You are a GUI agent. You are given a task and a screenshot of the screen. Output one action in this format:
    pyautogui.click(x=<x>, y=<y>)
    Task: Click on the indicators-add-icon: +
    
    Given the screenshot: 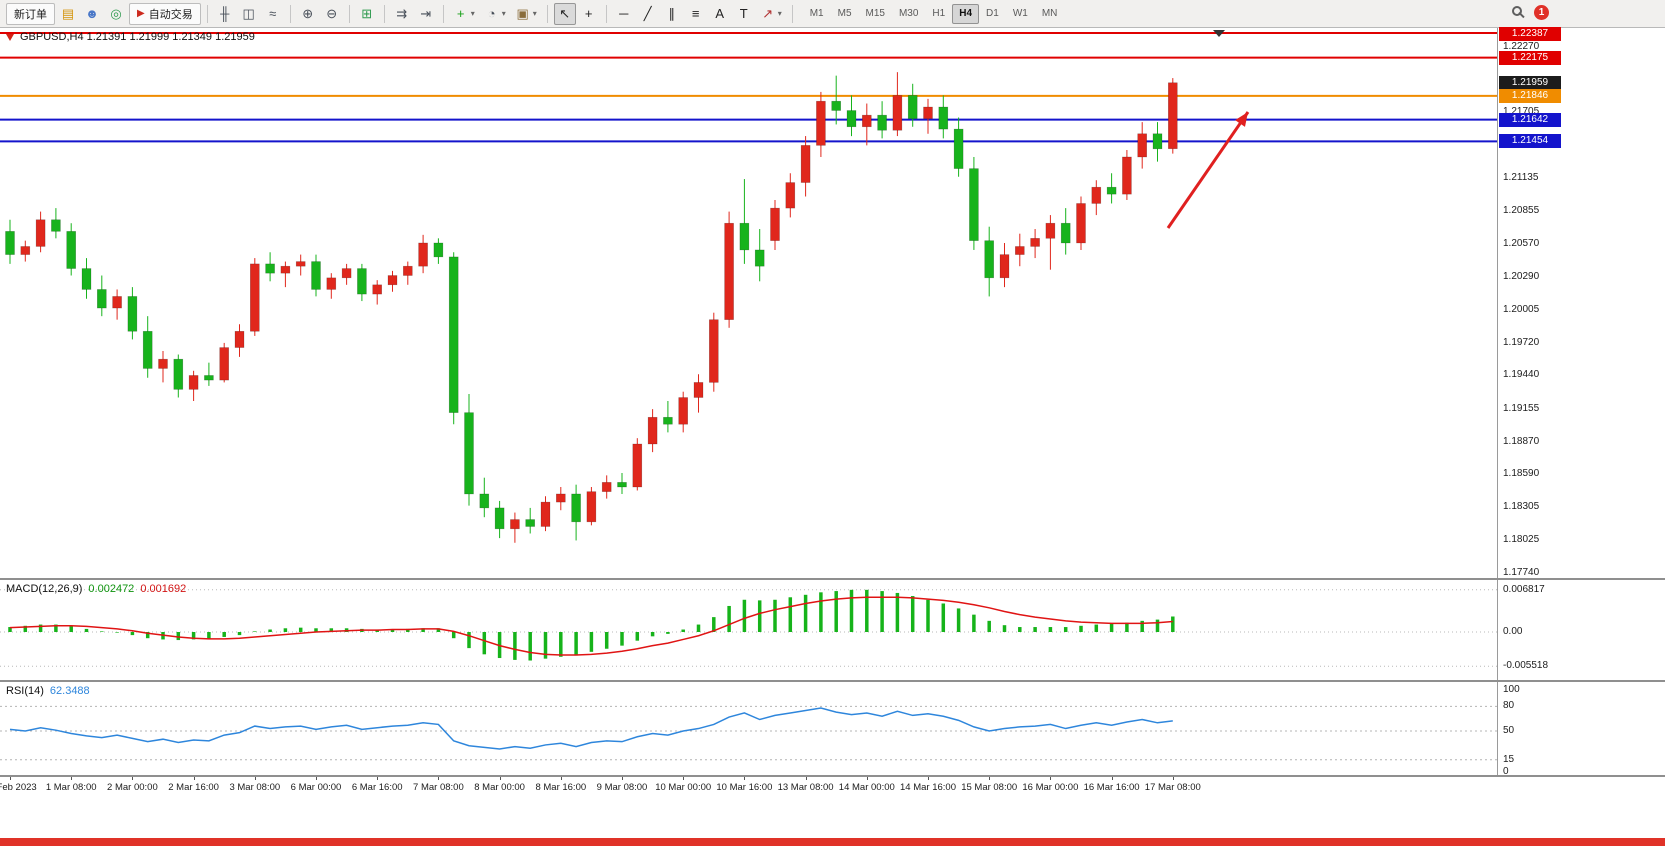 What is the action you would take?
    pyautogui.click(x=460, y=13)
    